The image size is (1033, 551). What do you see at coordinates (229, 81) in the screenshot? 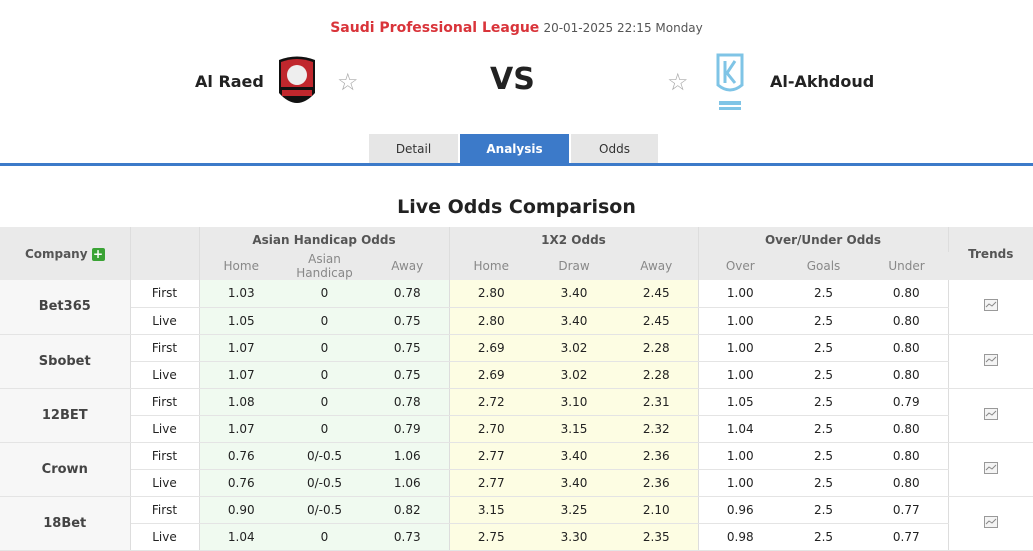
I see `home-team-name: Al Raed` at bounding box center [229, 81].